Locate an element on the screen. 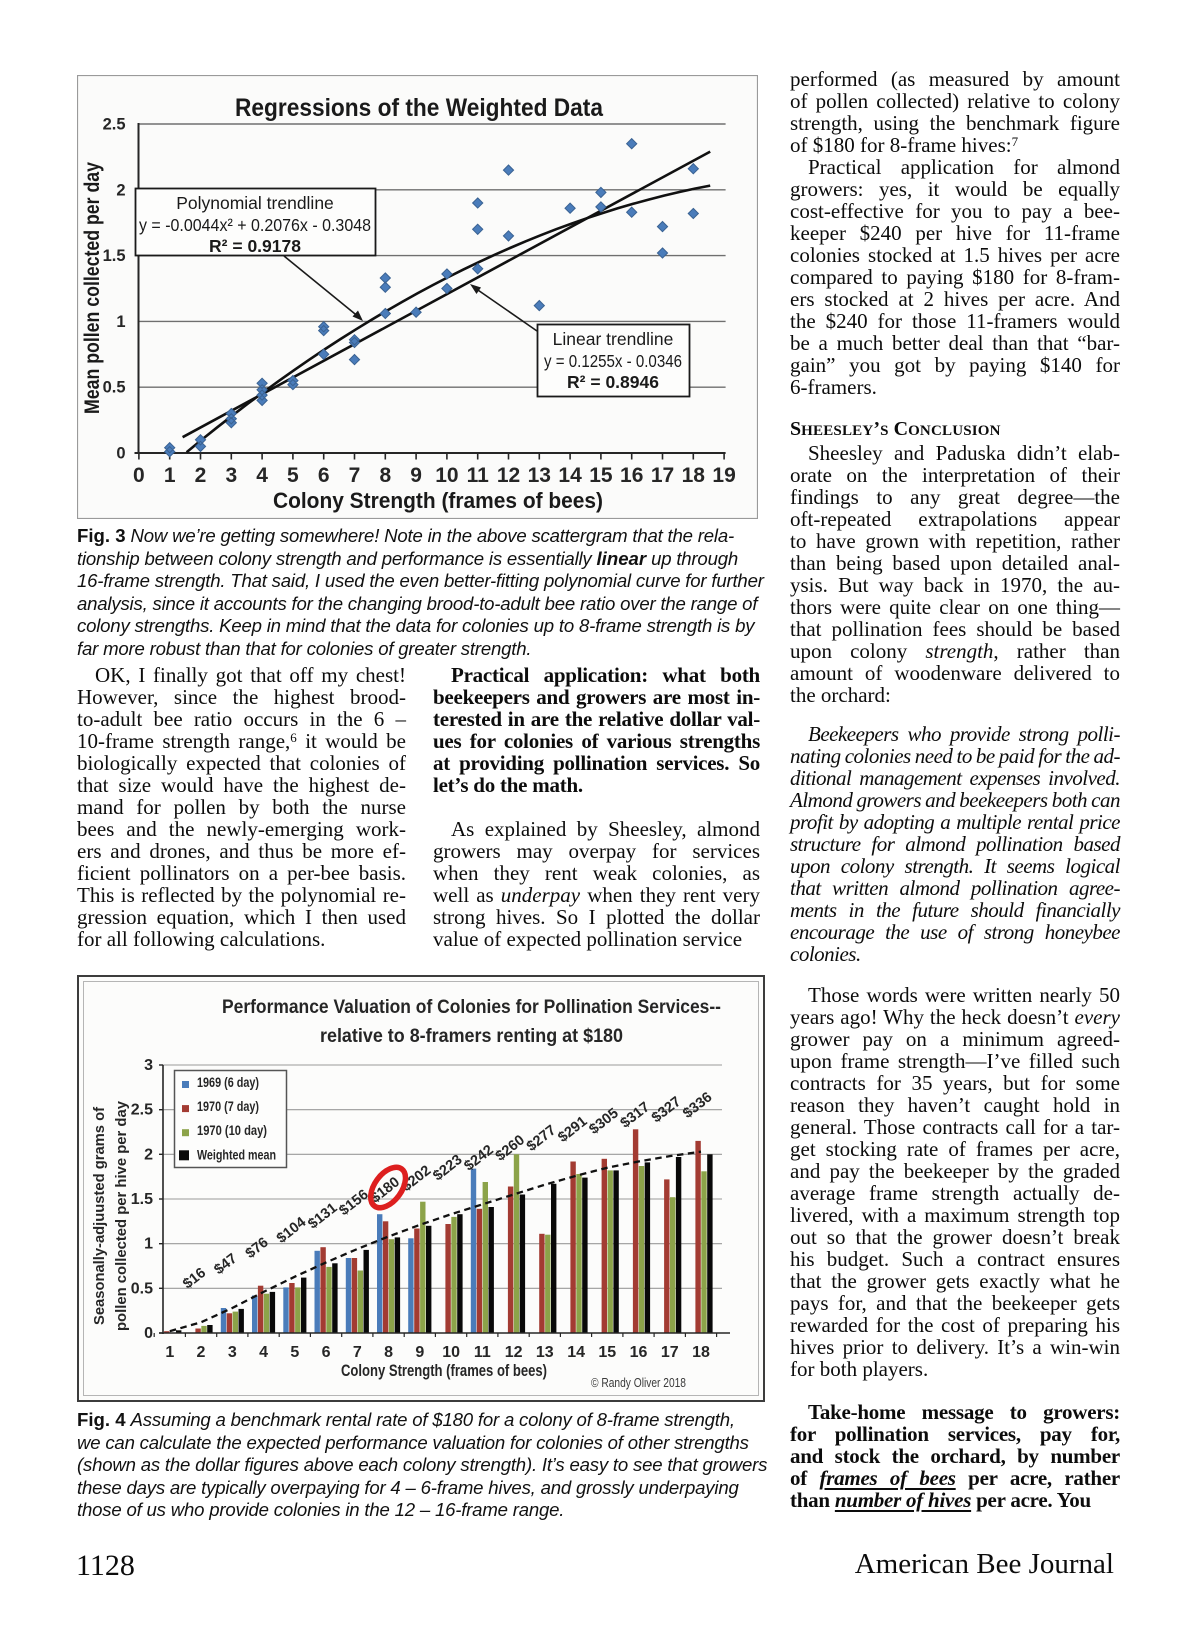 The height and width of the screenshot is (1631, 1200). svg-text: © Randy Oliver 2018 is located at coordinates (638, 1383).